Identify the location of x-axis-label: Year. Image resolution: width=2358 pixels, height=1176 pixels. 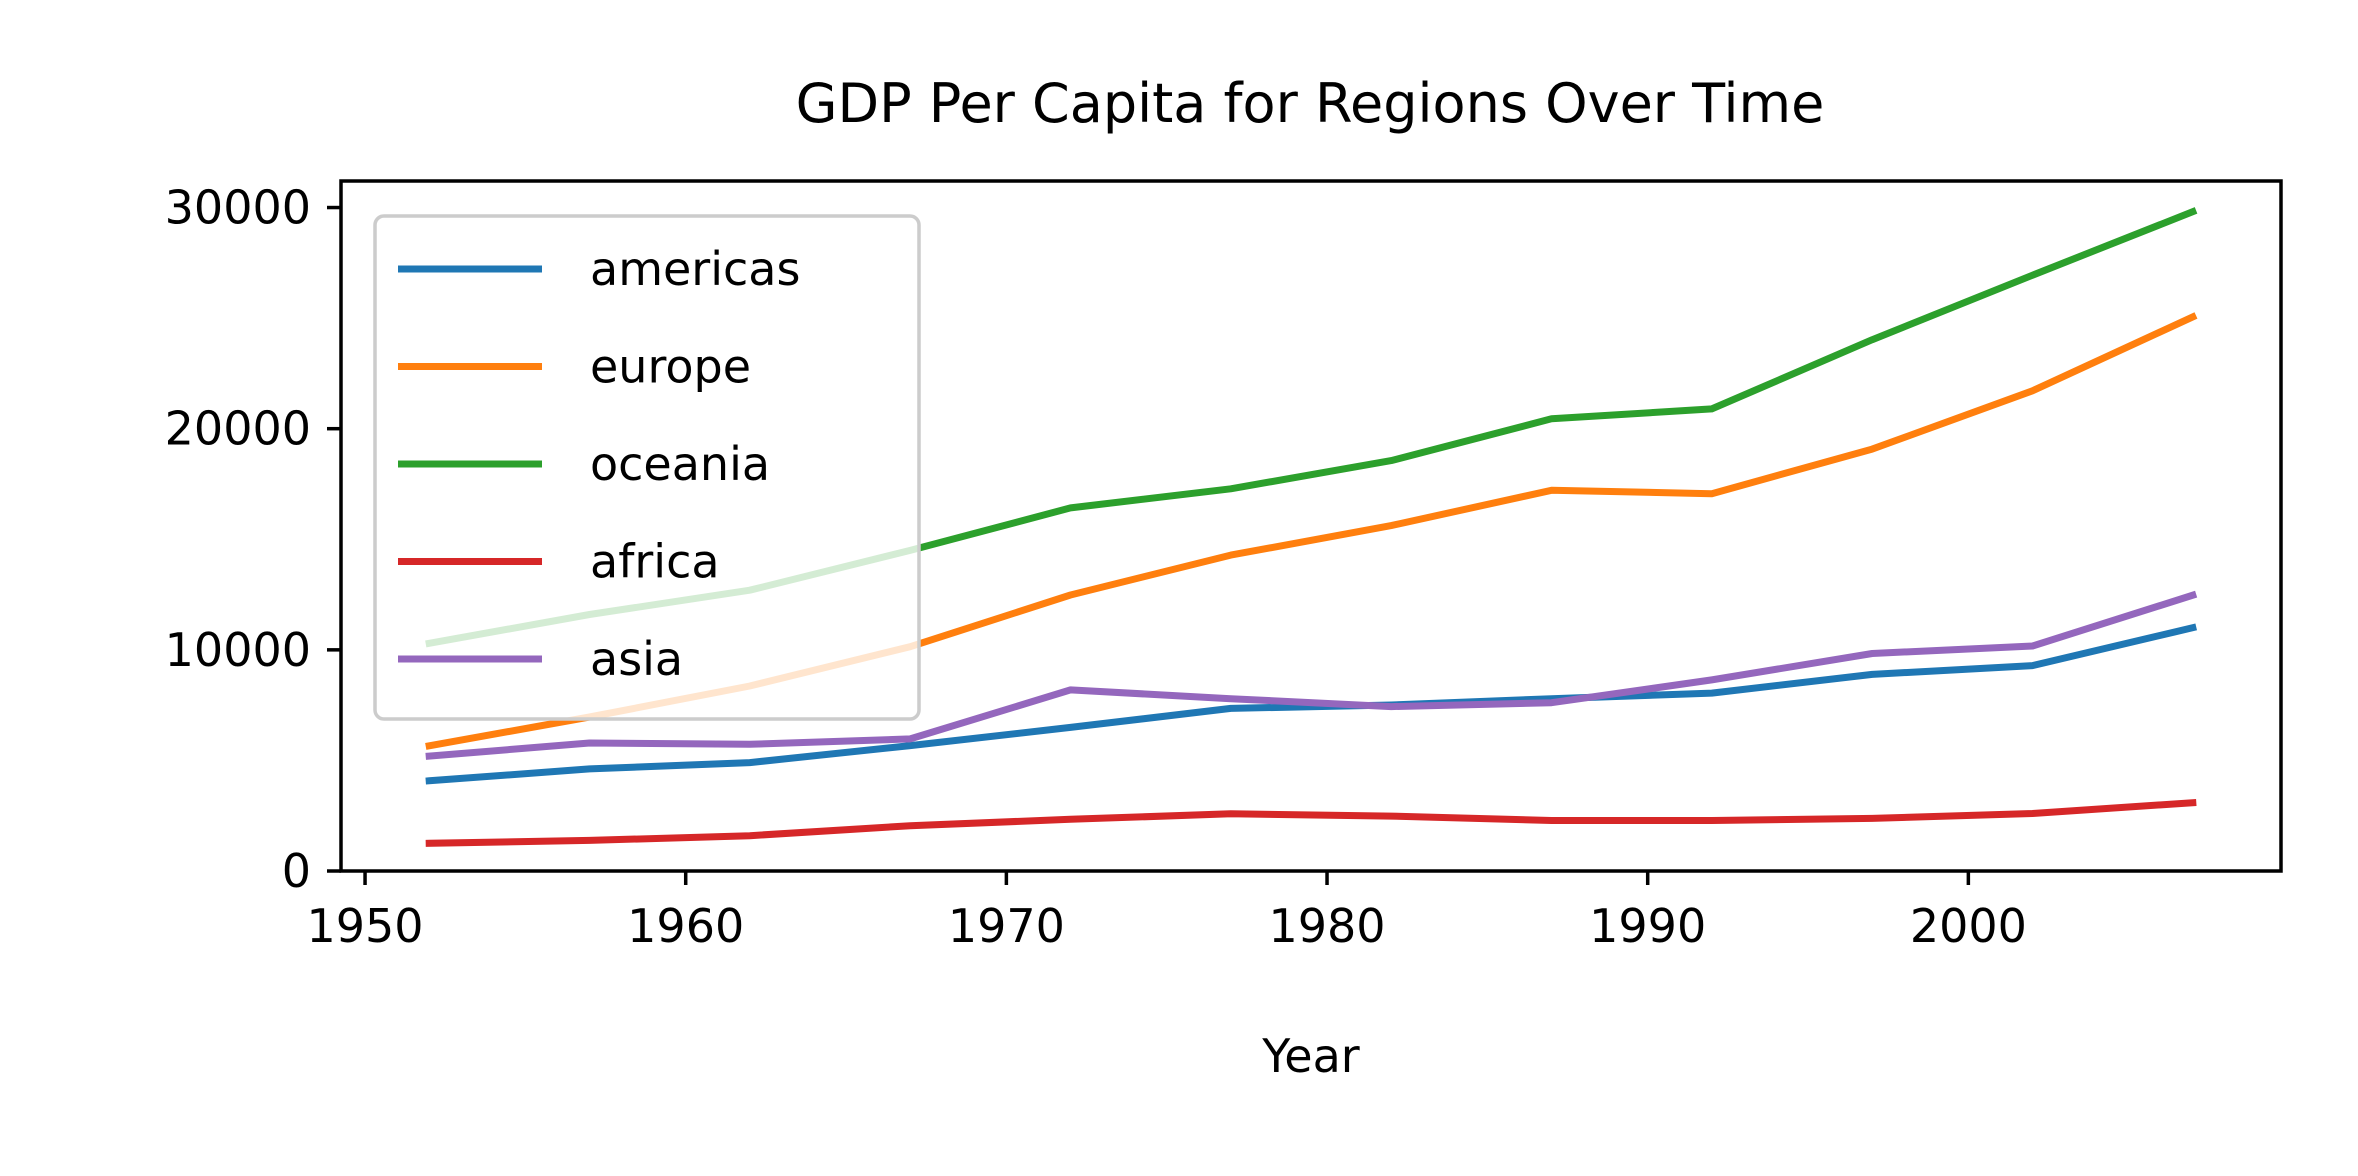
(1310, 1056).